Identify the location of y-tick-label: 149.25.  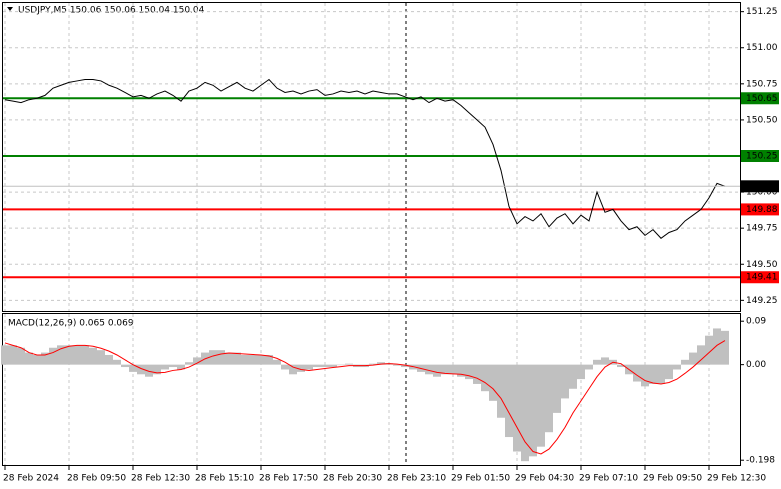
(762, 301).